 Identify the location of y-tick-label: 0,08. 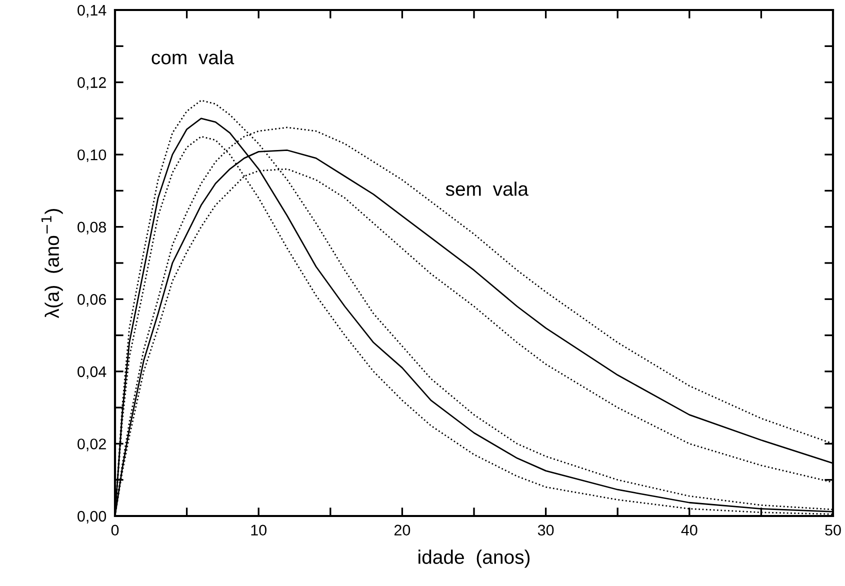
(92, 228).